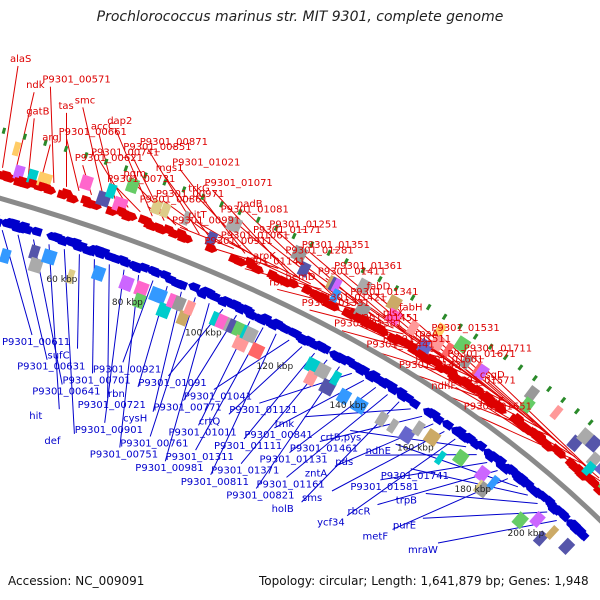 The image size is (600, 600). Describe the element at coordinates (368, 324) in the screenshot. I see `forward-gene-label: P9301_01381` at that location.